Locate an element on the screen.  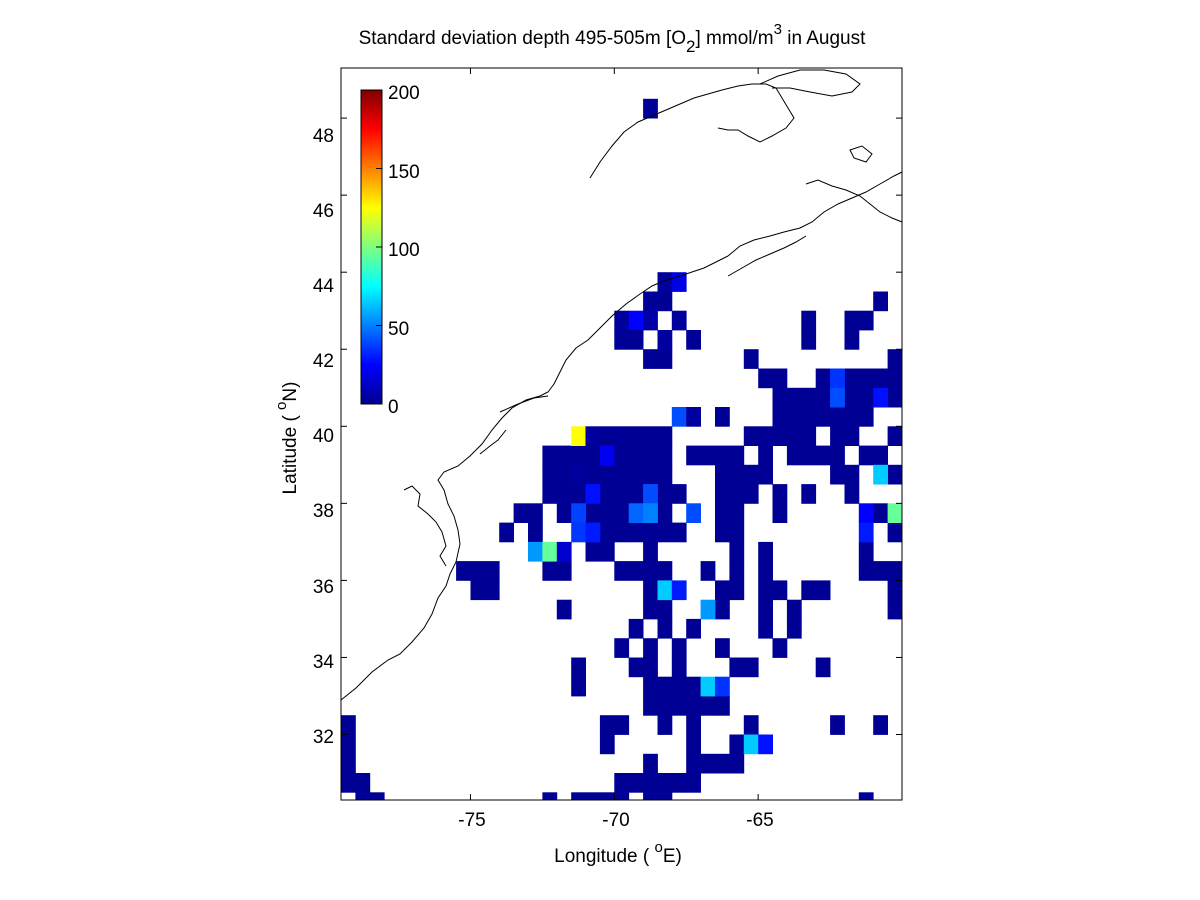
colorbar-tick-label: 50 is located at coordinates (398, 329).